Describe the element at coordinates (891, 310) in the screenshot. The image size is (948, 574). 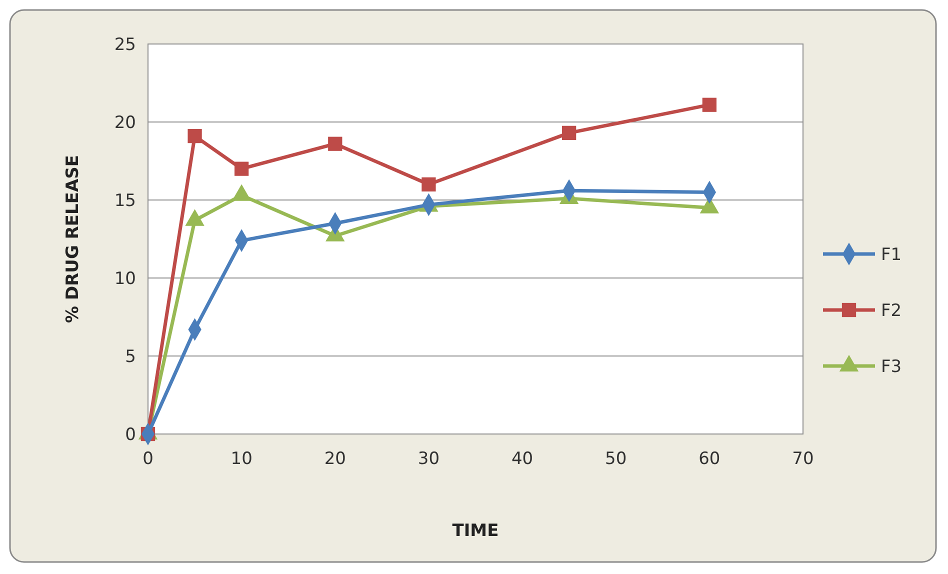
I see `legend-label: F2` at that location.